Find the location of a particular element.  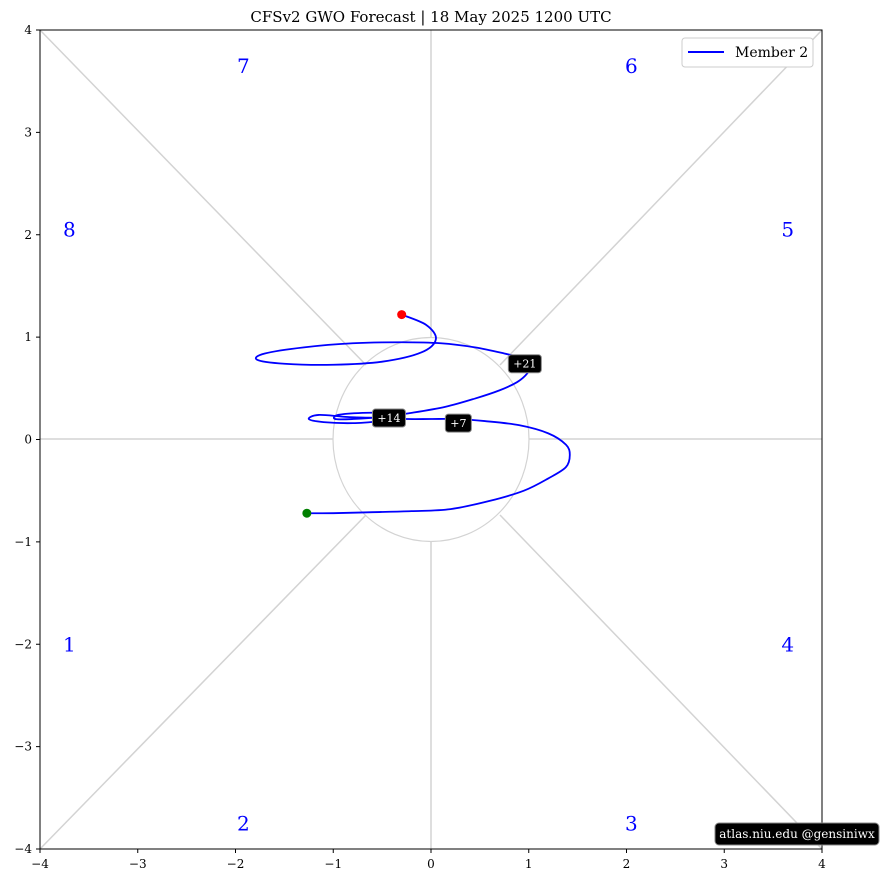

x-tick-label: 0 is located at coordinates (431, 864).